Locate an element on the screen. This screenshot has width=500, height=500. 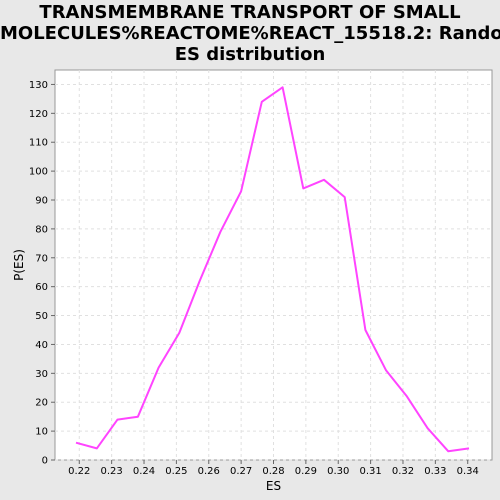
x-tick-label: 0.27 is located at coordinates (241, 471).